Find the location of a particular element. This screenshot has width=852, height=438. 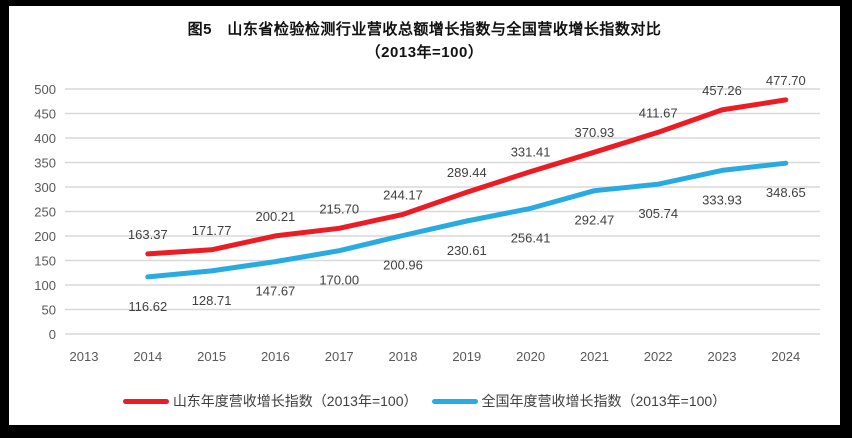

svg-text: 100 is located at coordinates (45, 285).